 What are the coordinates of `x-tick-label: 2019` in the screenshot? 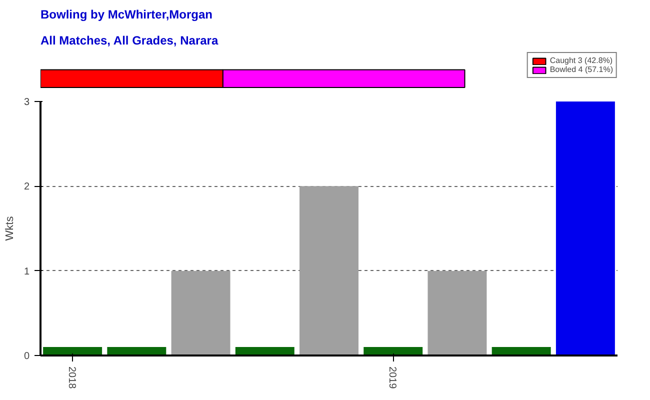 It's located at (392, 378).